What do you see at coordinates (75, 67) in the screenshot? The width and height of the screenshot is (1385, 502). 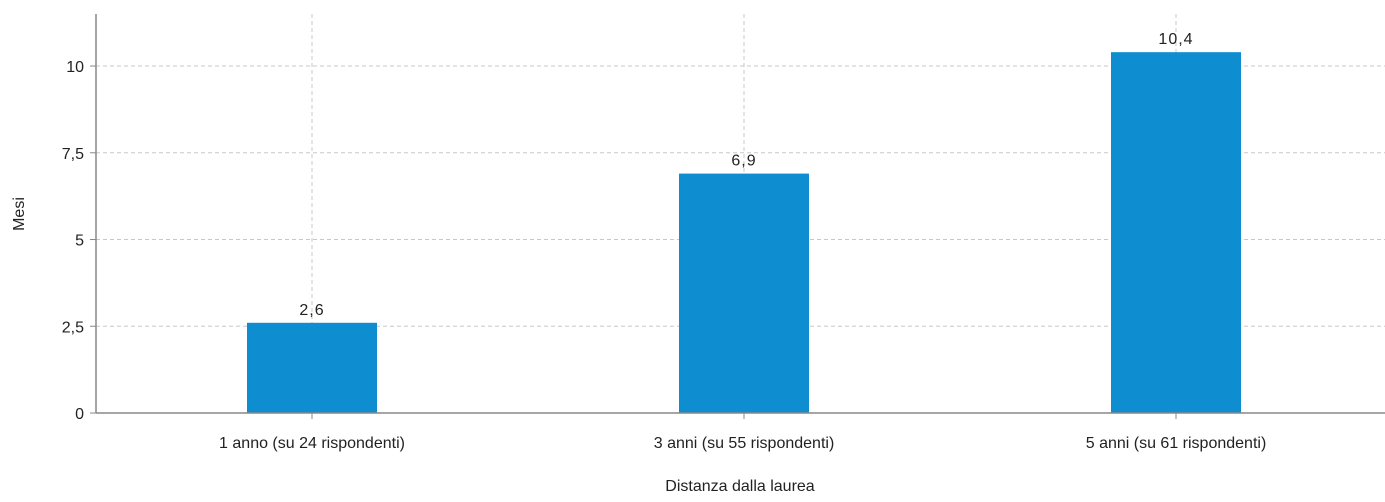 I see `y-tick-label: 10` at bounding box center [75, 67].